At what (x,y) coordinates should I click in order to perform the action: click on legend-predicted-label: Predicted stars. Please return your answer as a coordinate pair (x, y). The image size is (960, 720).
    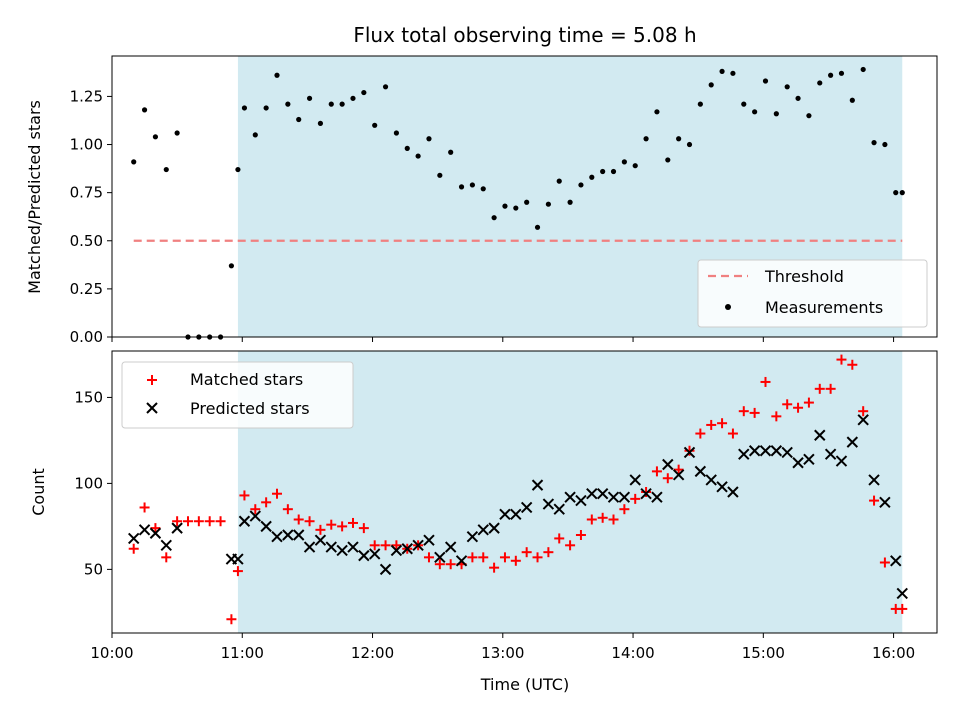
    Looking at the image, I should click on (250, 408).